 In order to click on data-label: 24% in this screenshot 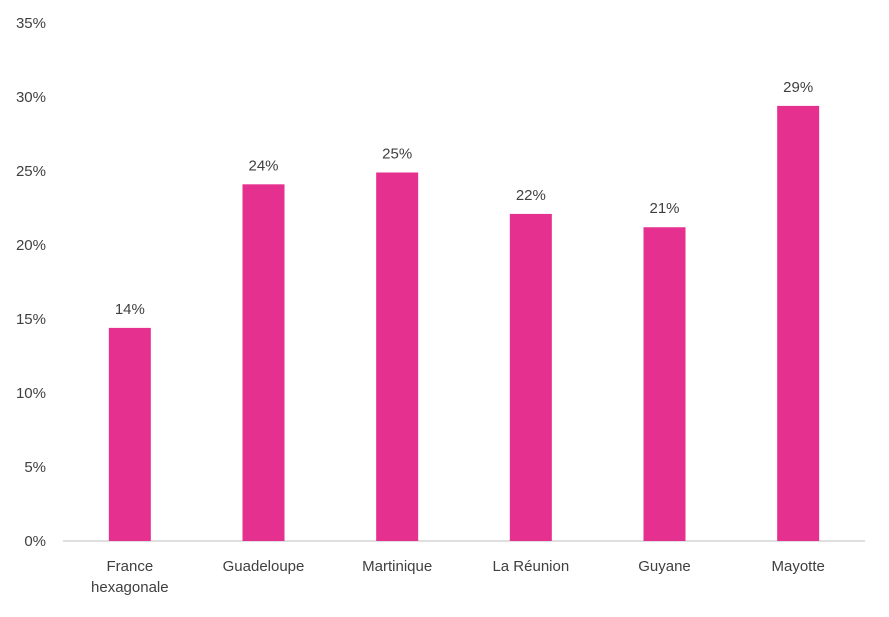, I will do `click(263, 165)`.